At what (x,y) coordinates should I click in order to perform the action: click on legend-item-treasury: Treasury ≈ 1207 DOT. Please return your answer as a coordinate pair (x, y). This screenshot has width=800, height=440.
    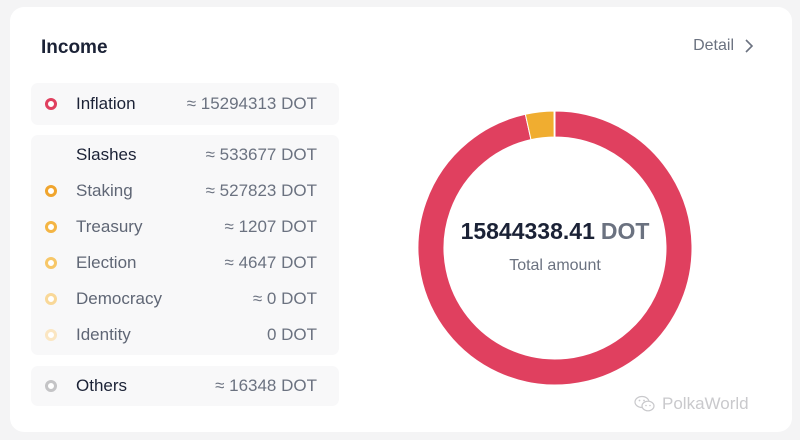
    Looking at the image, I should click on (185, 227).